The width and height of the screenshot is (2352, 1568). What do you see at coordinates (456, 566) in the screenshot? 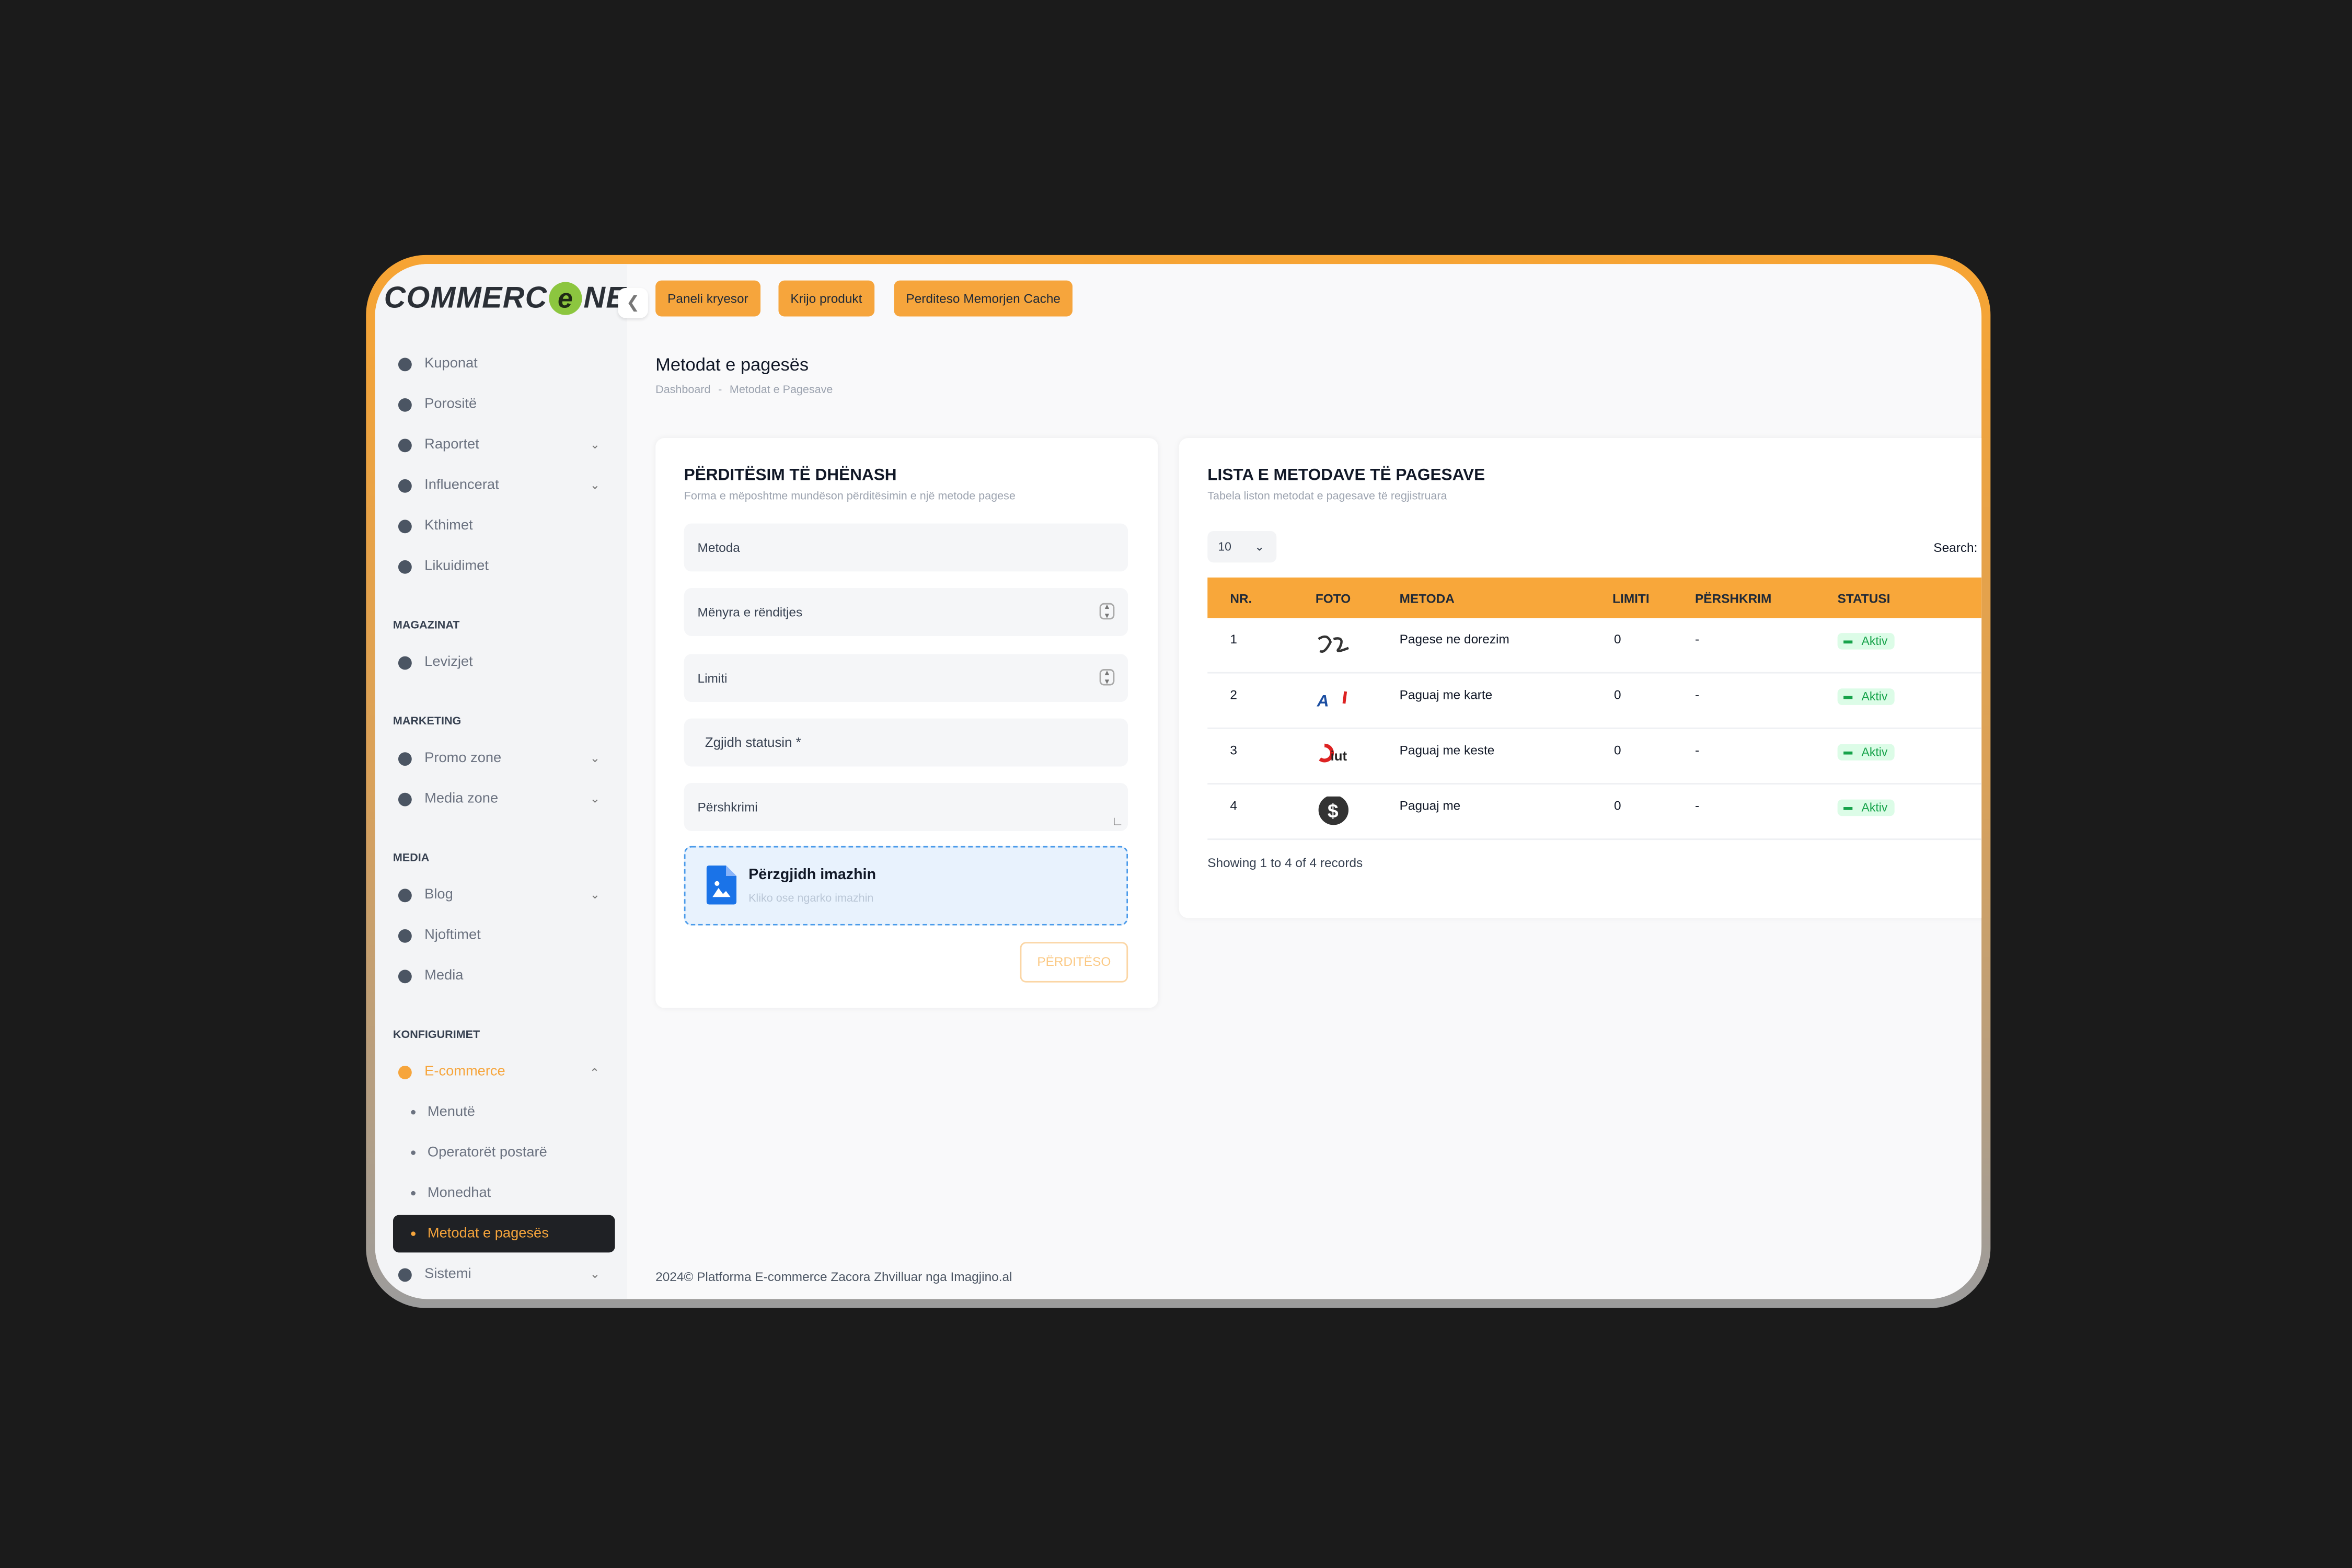
I see `nav-label: Likuidimet` at bounding box center [456, 566].